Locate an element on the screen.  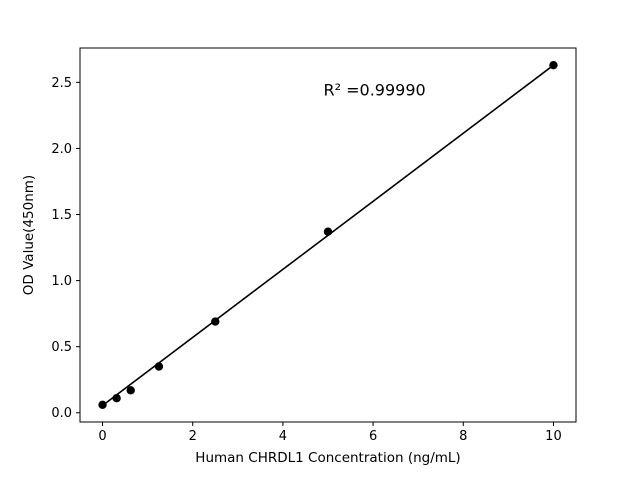
x-tick-label: 8 is located at coordinates (463, 436).